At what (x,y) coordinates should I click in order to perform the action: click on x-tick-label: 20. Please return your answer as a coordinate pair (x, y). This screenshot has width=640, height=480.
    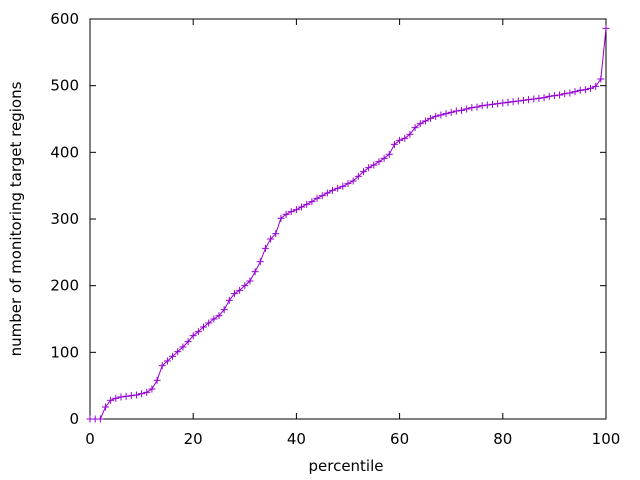
    Looking at the image, I should click on (193, 439).